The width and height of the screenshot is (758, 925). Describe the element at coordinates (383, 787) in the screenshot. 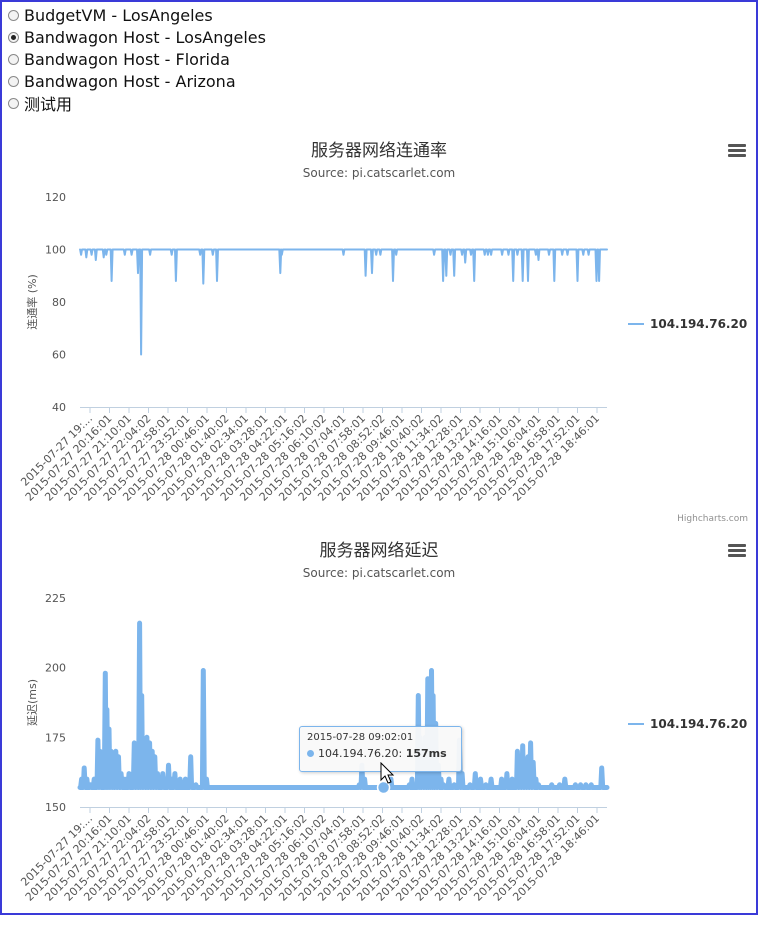

I see `hover-point` at that location.